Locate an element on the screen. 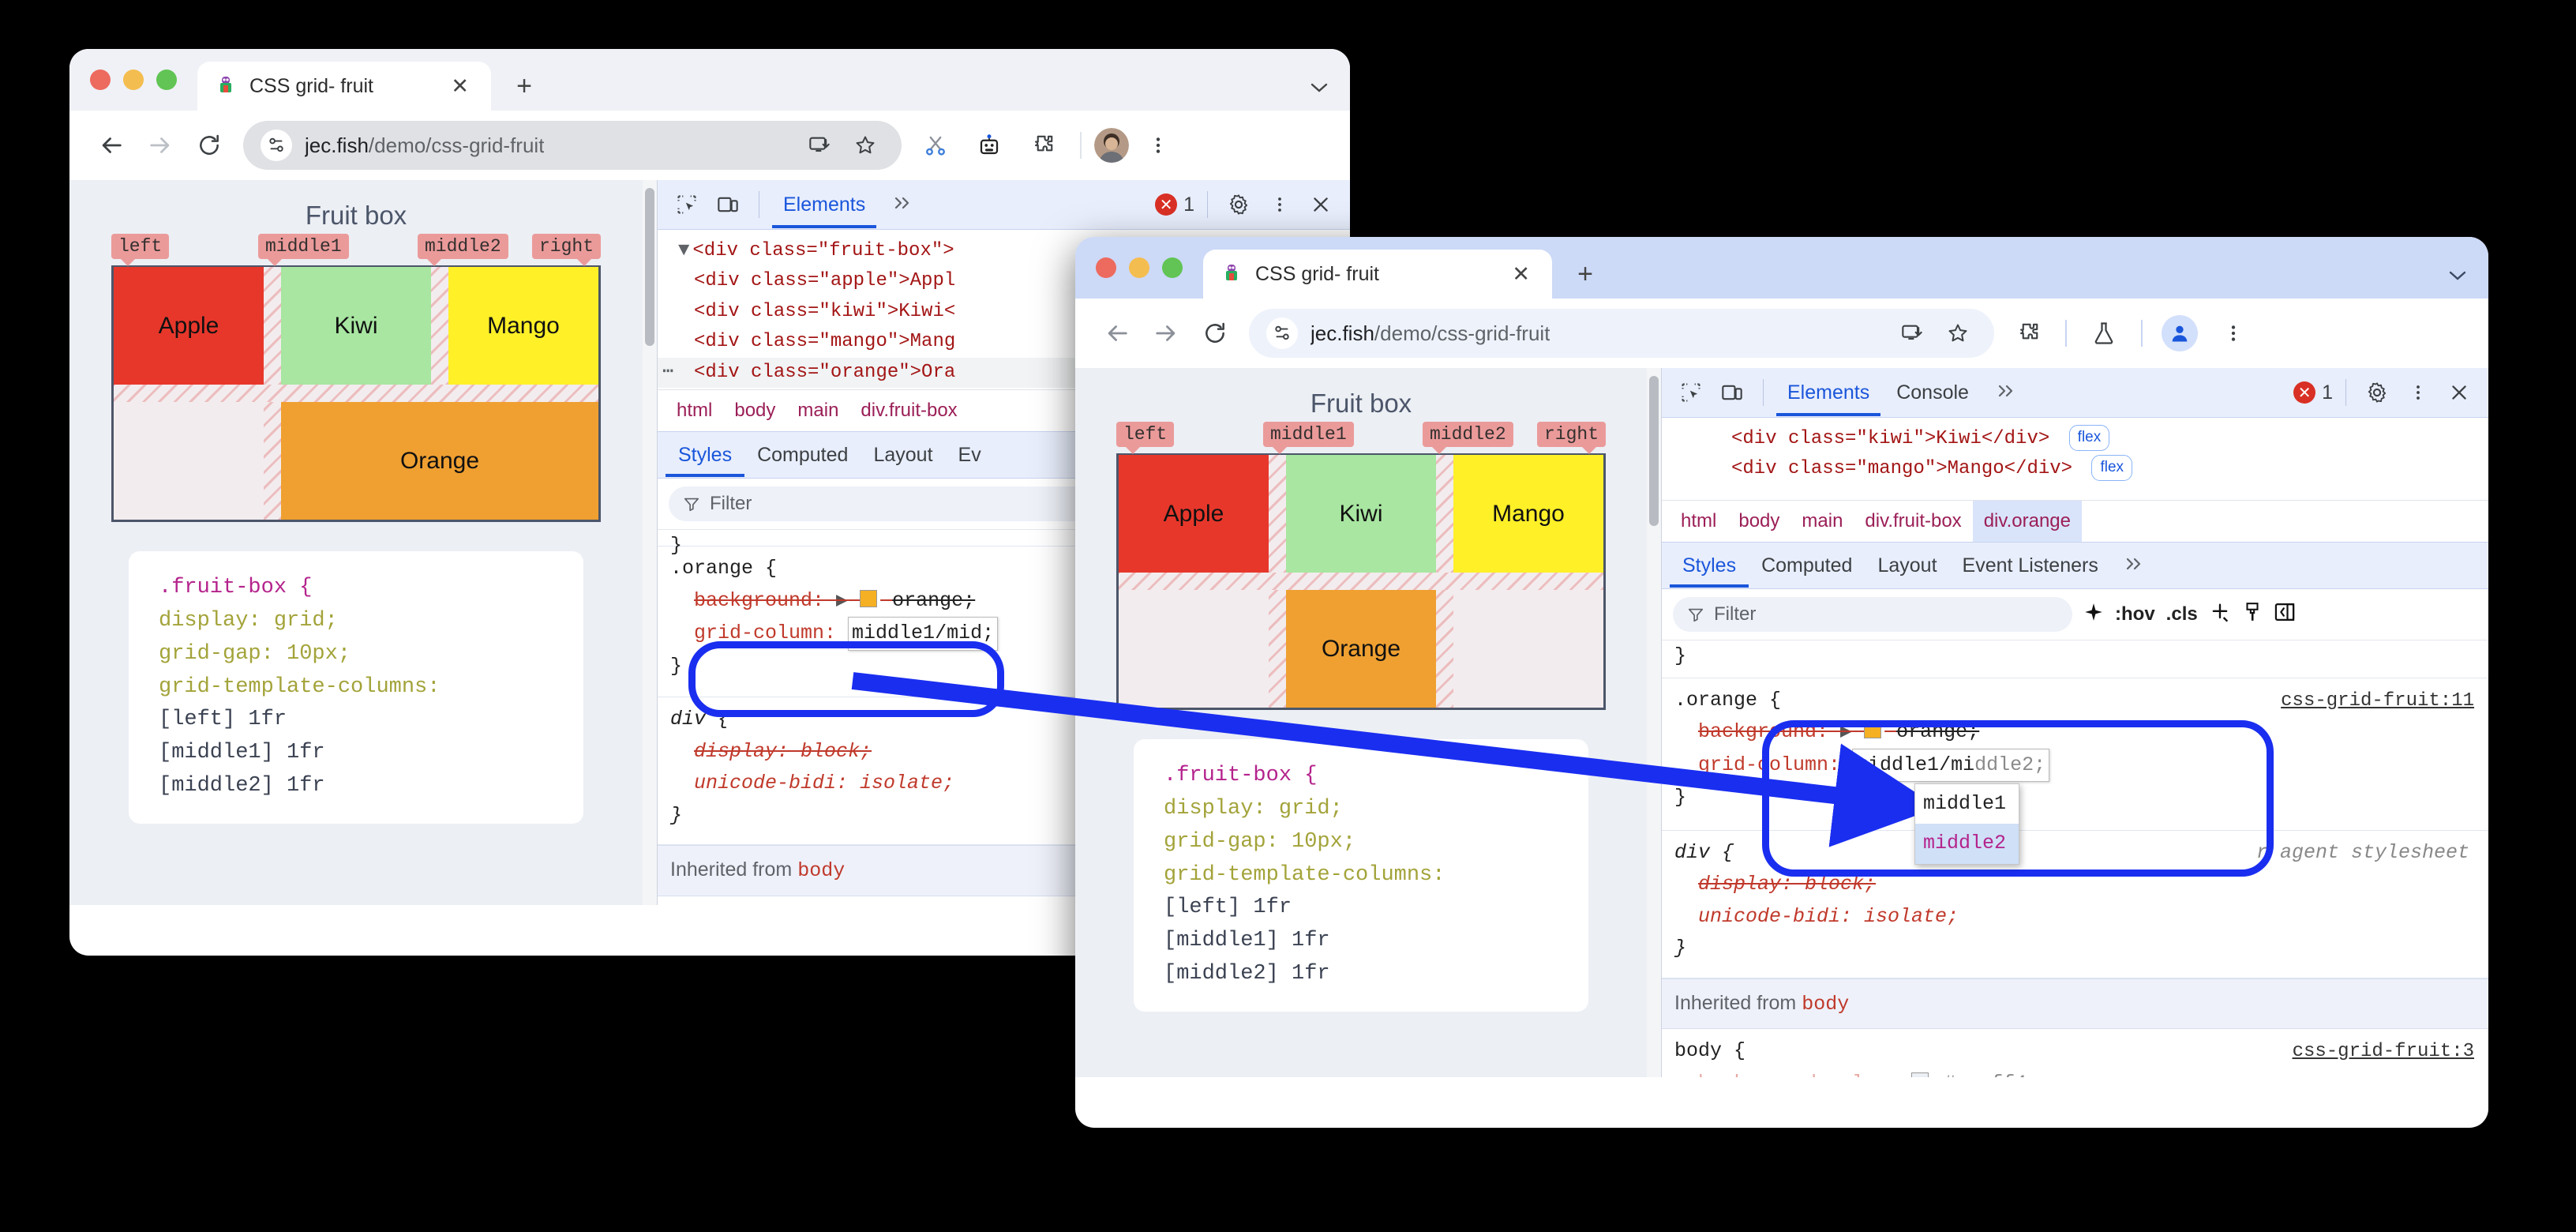 The image size is (2576, 1232). scissors-icon is located at coordinates (936, 145).